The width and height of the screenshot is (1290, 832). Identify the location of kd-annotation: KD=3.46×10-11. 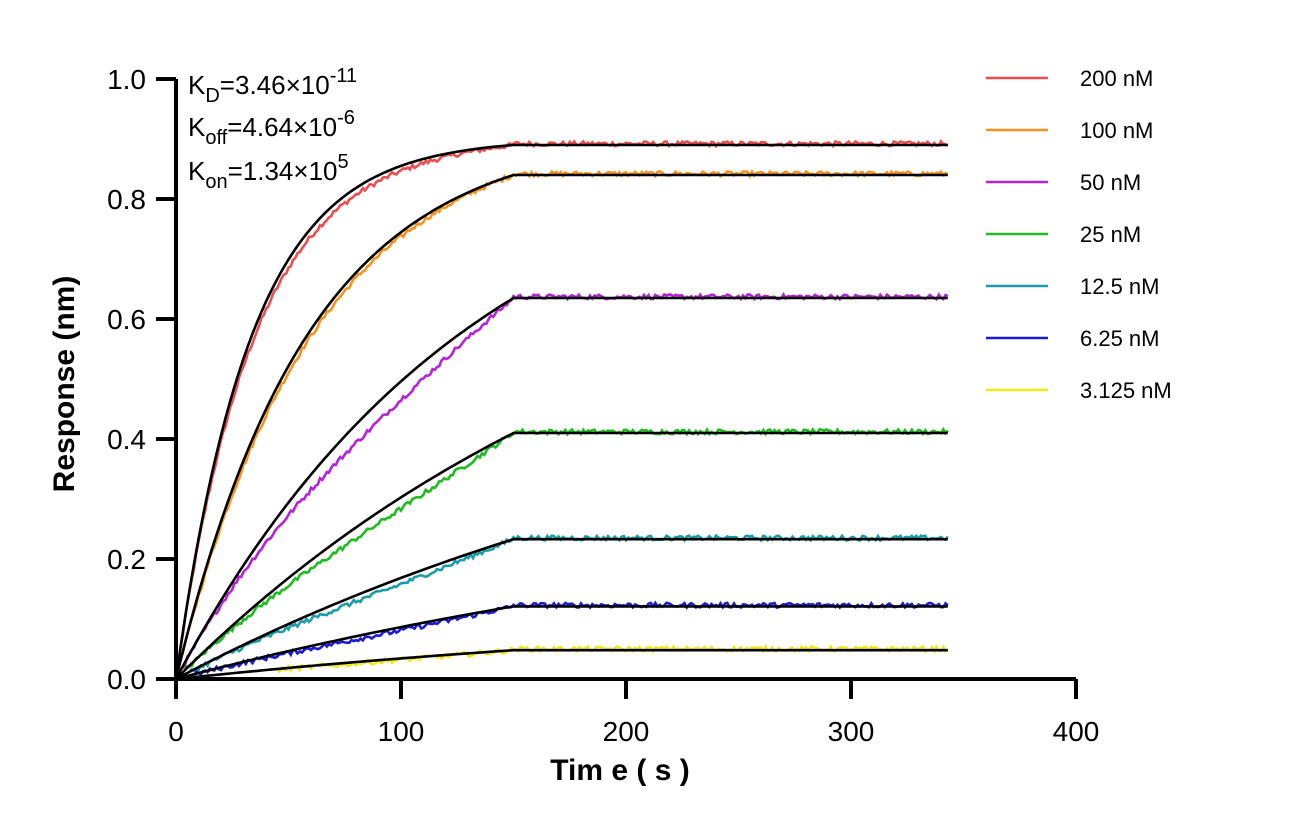
(272, 86).